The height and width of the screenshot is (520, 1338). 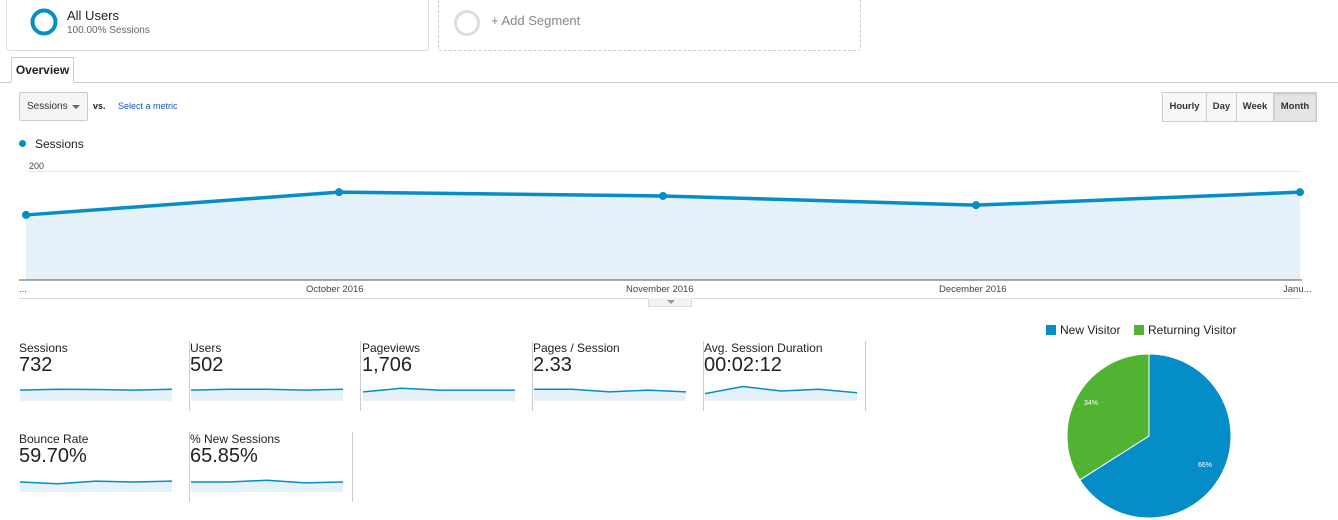 I want to click on metric-sessions: Sessions 732, so click(x=104, y=376).